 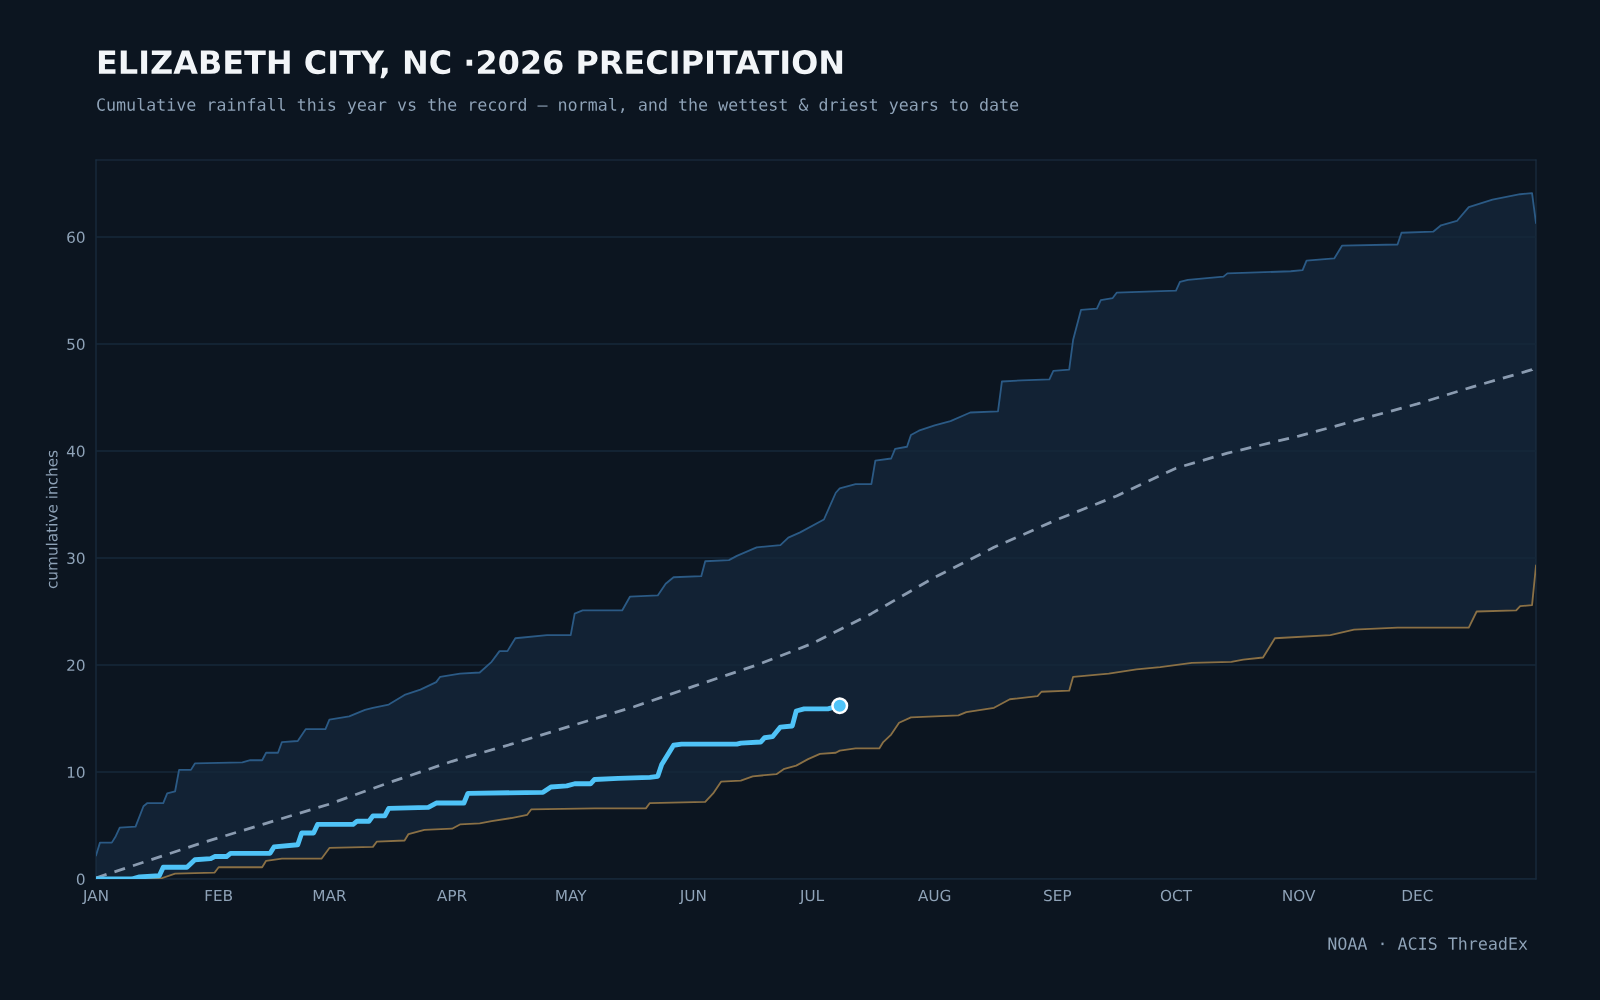 What do you see at coordinates (812, 897) in the screenshot?
I see `x-tick-label: JUL` at bounding box center [812, 897].